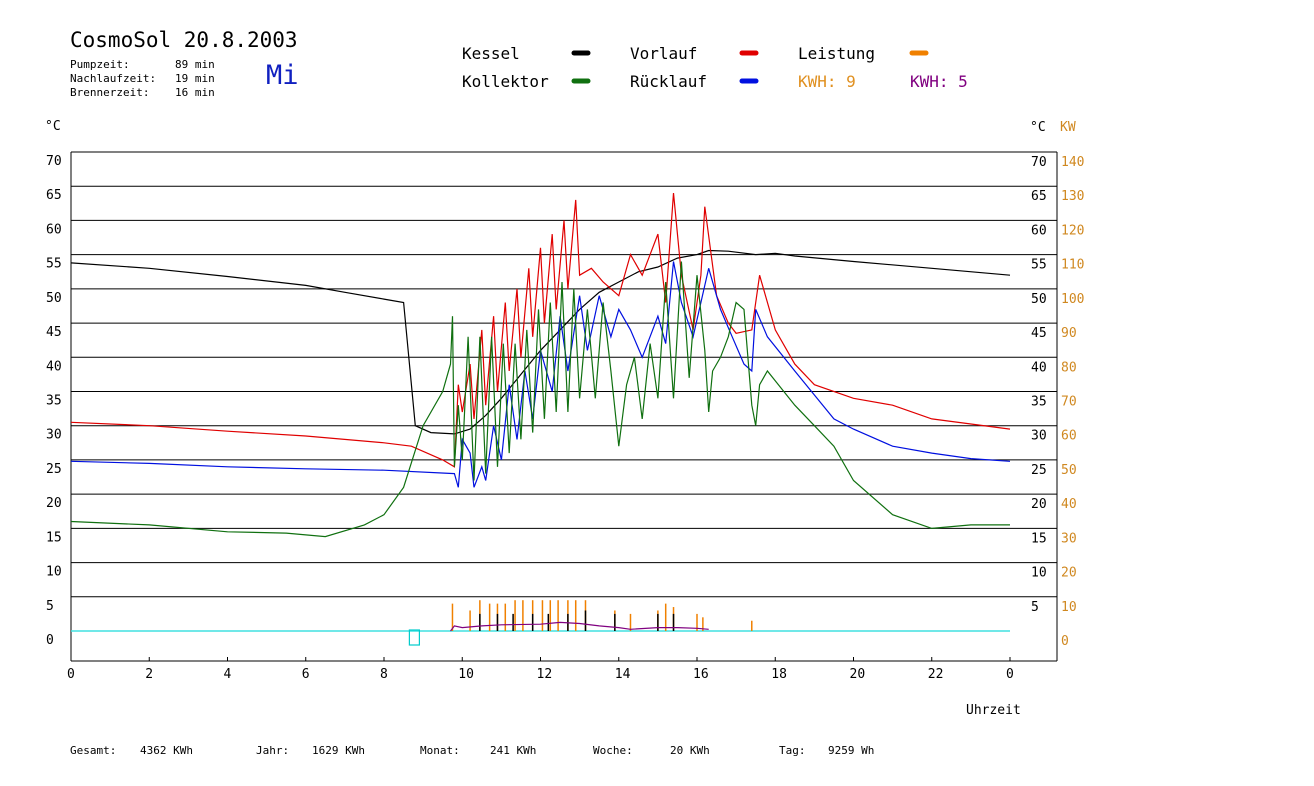  I want to click on y-tick-label: 65, so click(54, 195).